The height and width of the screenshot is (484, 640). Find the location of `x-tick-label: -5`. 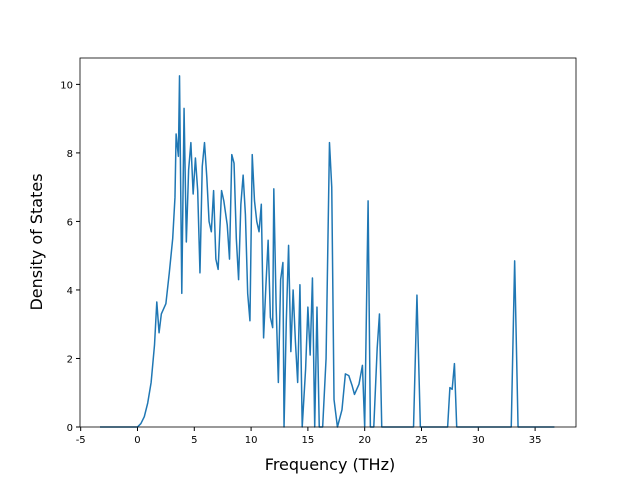

x-tick-label: -5 is located at coordinates (81, 440).